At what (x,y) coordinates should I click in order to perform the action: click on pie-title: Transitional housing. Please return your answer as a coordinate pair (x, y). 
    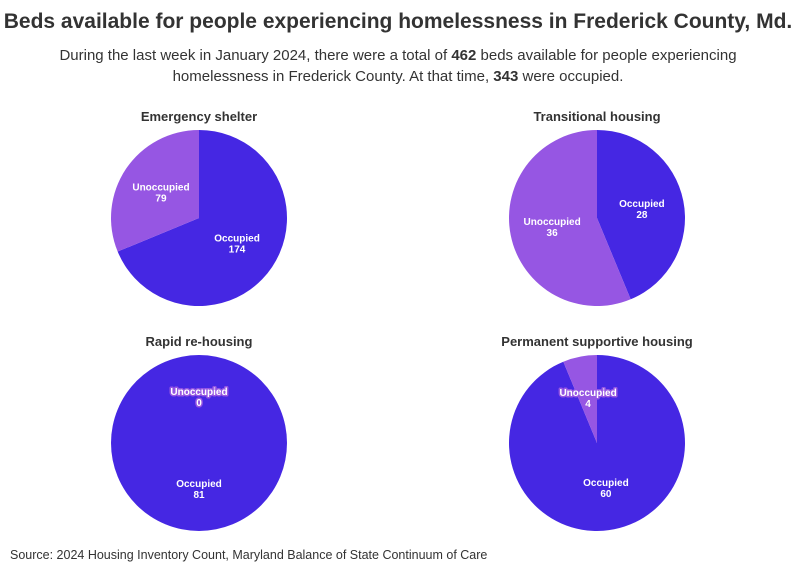
    Looking at the image, I should click on (596, 116).